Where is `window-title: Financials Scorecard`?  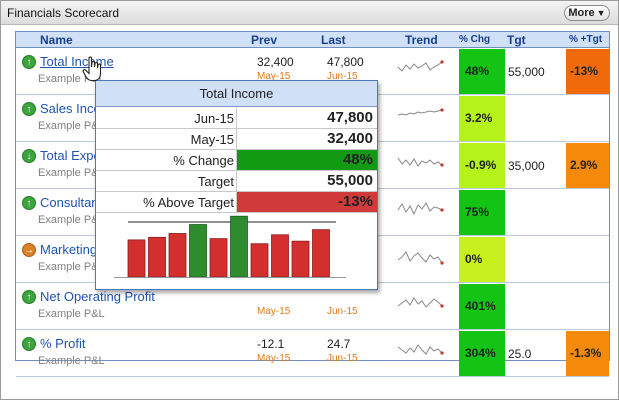 window-title: Financials Scorecard is located at coordinates (63, 13).